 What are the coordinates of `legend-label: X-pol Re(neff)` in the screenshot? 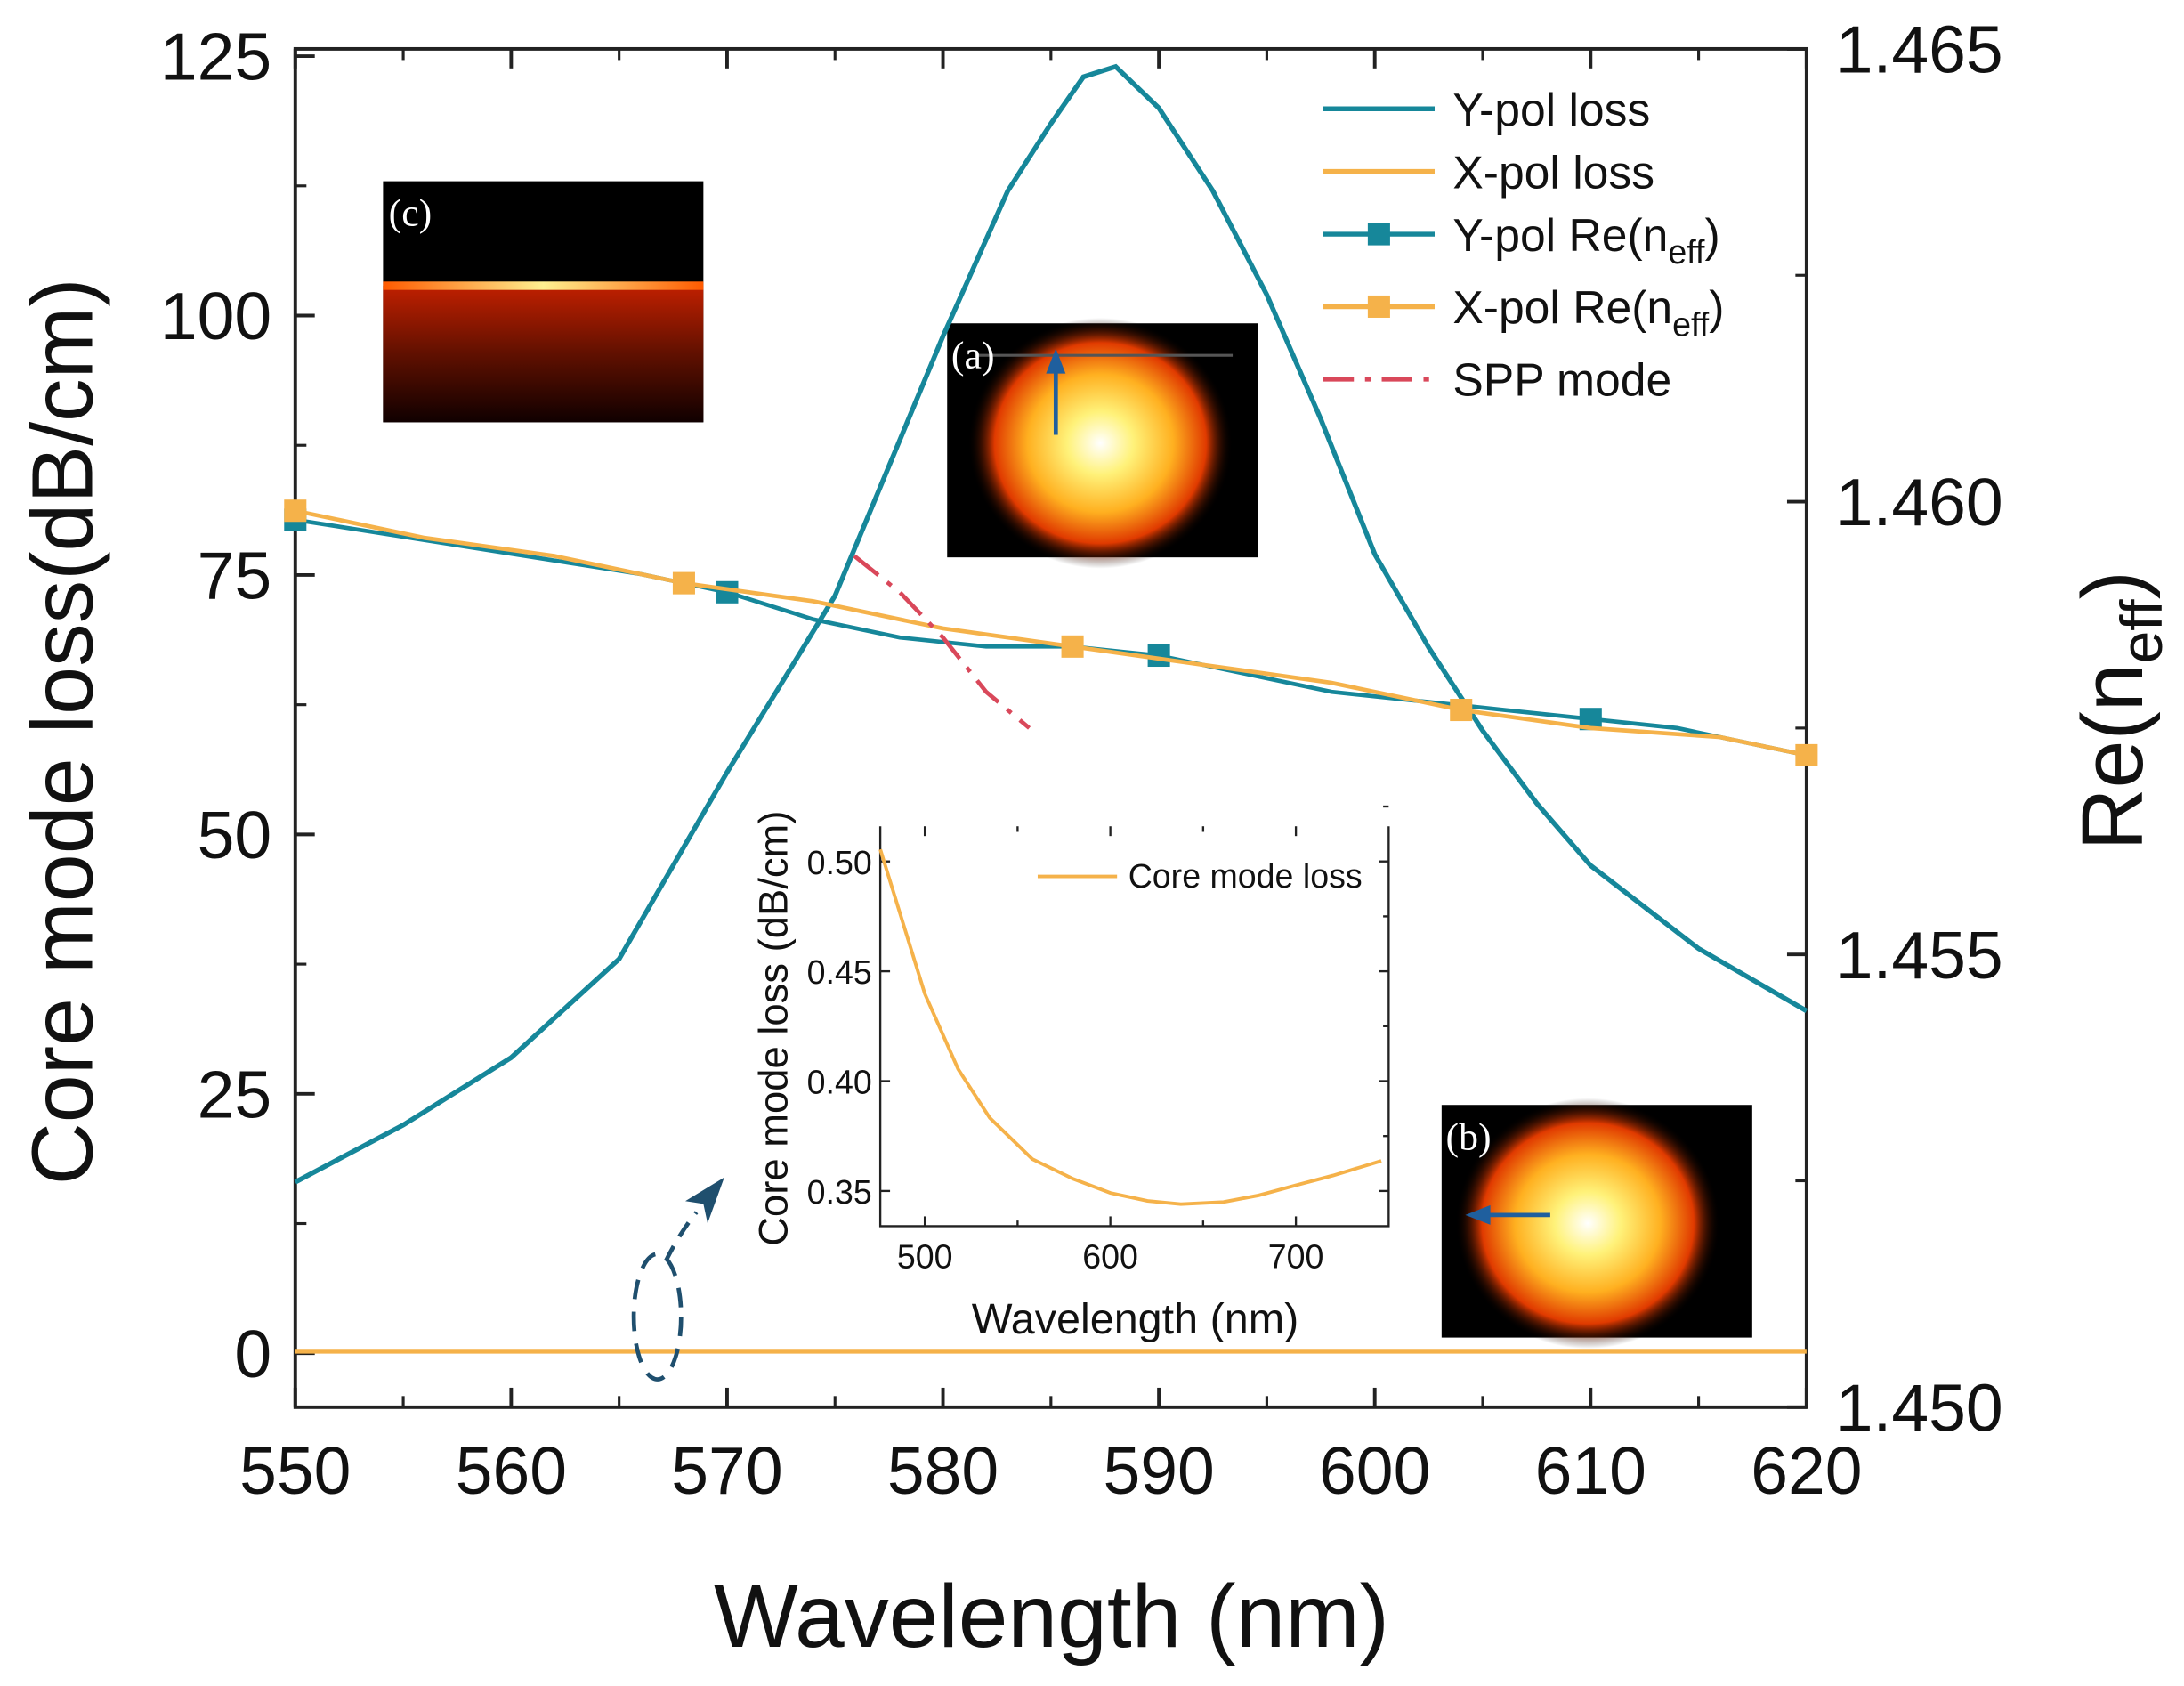 It's located at (1588, 312).